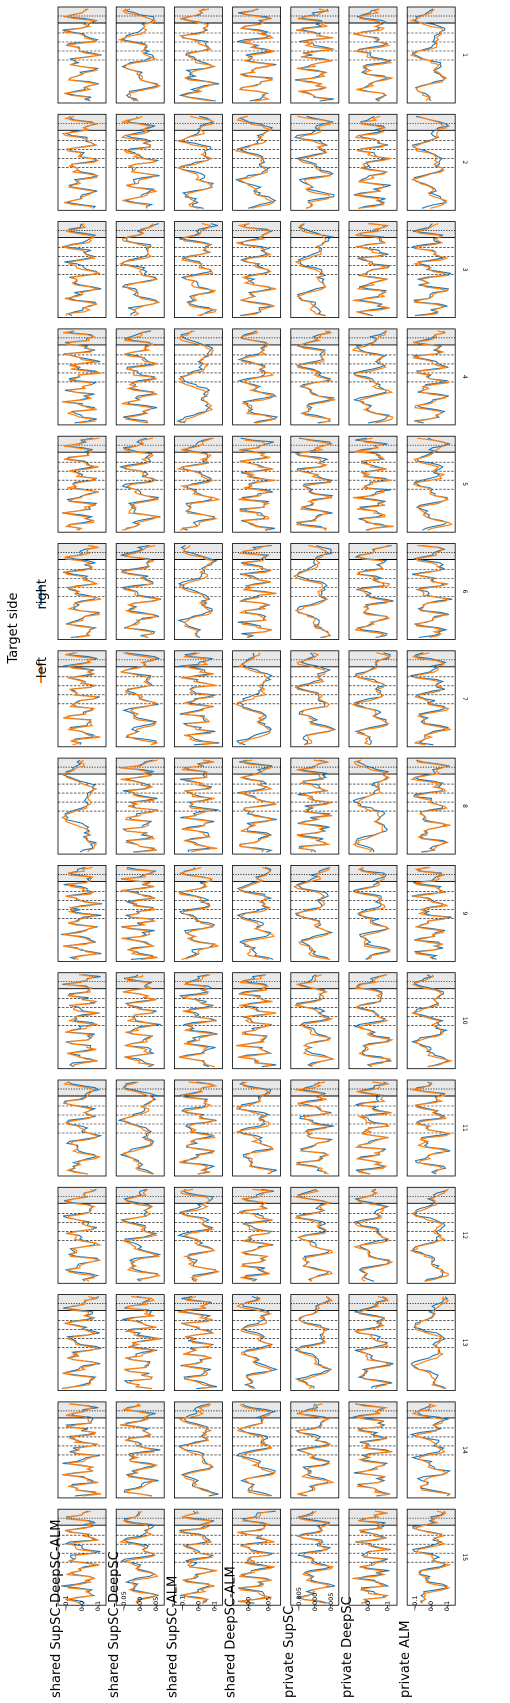 Image resolution: width=510 pixels, height=1703 pixels. What do you see at coordinates (331, 1602) in the screenshot?
I see `y-tick-label: 0.005` at bounding box center [331, 1602].